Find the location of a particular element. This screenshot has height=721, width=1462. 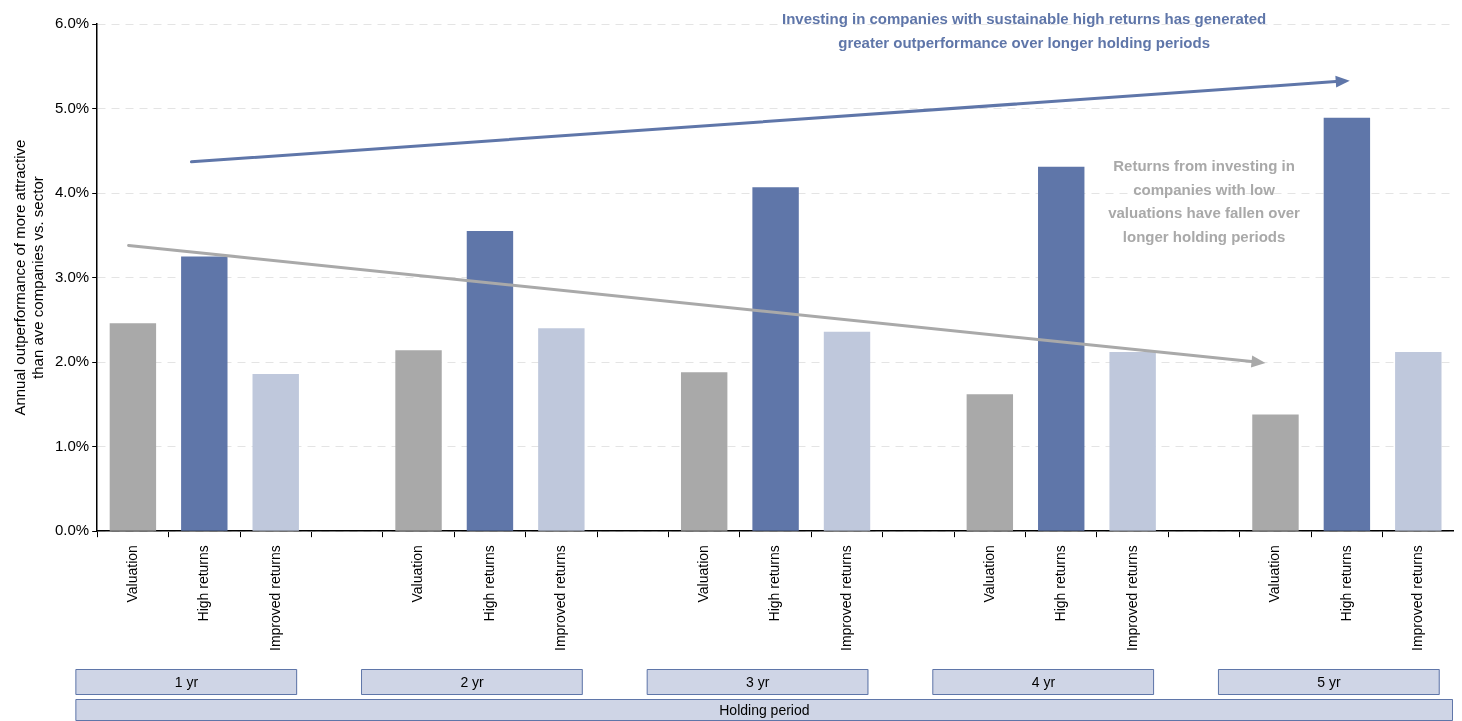

text: 4 yr is located at coordinates (1043, 681).